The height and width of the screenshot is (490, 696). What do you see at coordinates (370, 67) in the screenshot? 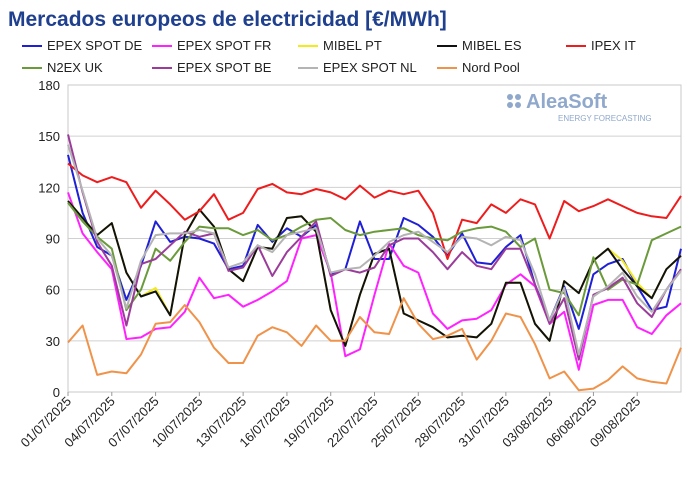
I see `legend-label: EPEX SPOT NL` at bounding box center [370, 67].